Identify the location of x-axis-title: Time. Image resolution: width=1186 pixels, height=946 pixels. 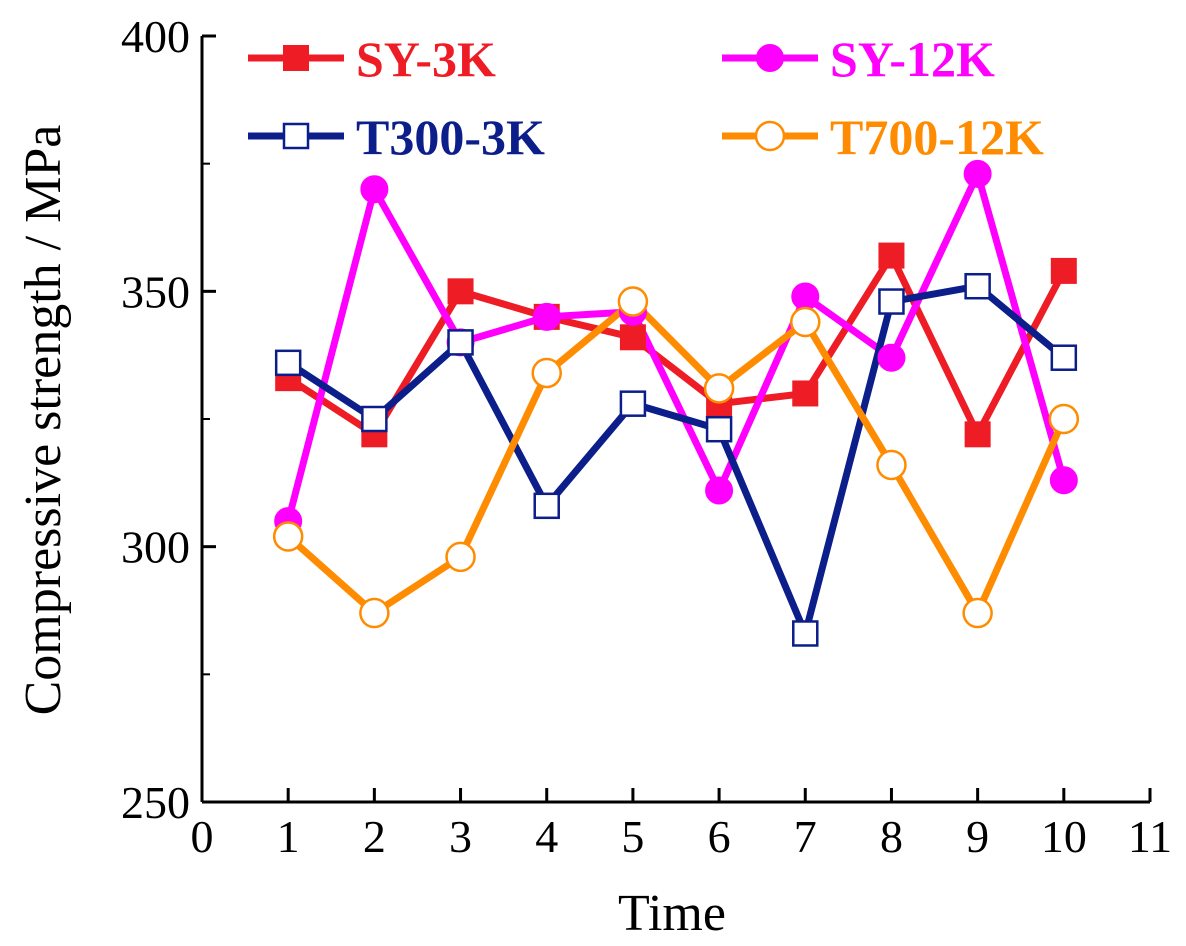
(672, 913).